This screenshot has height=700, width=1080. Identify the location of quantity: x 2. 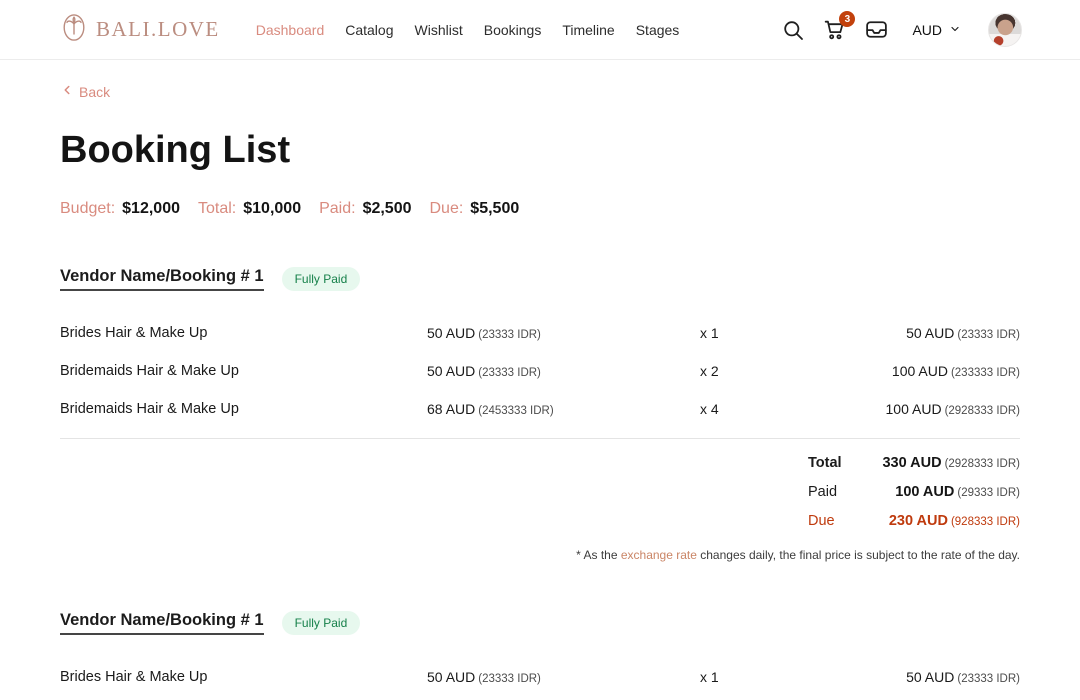
(709, 371).